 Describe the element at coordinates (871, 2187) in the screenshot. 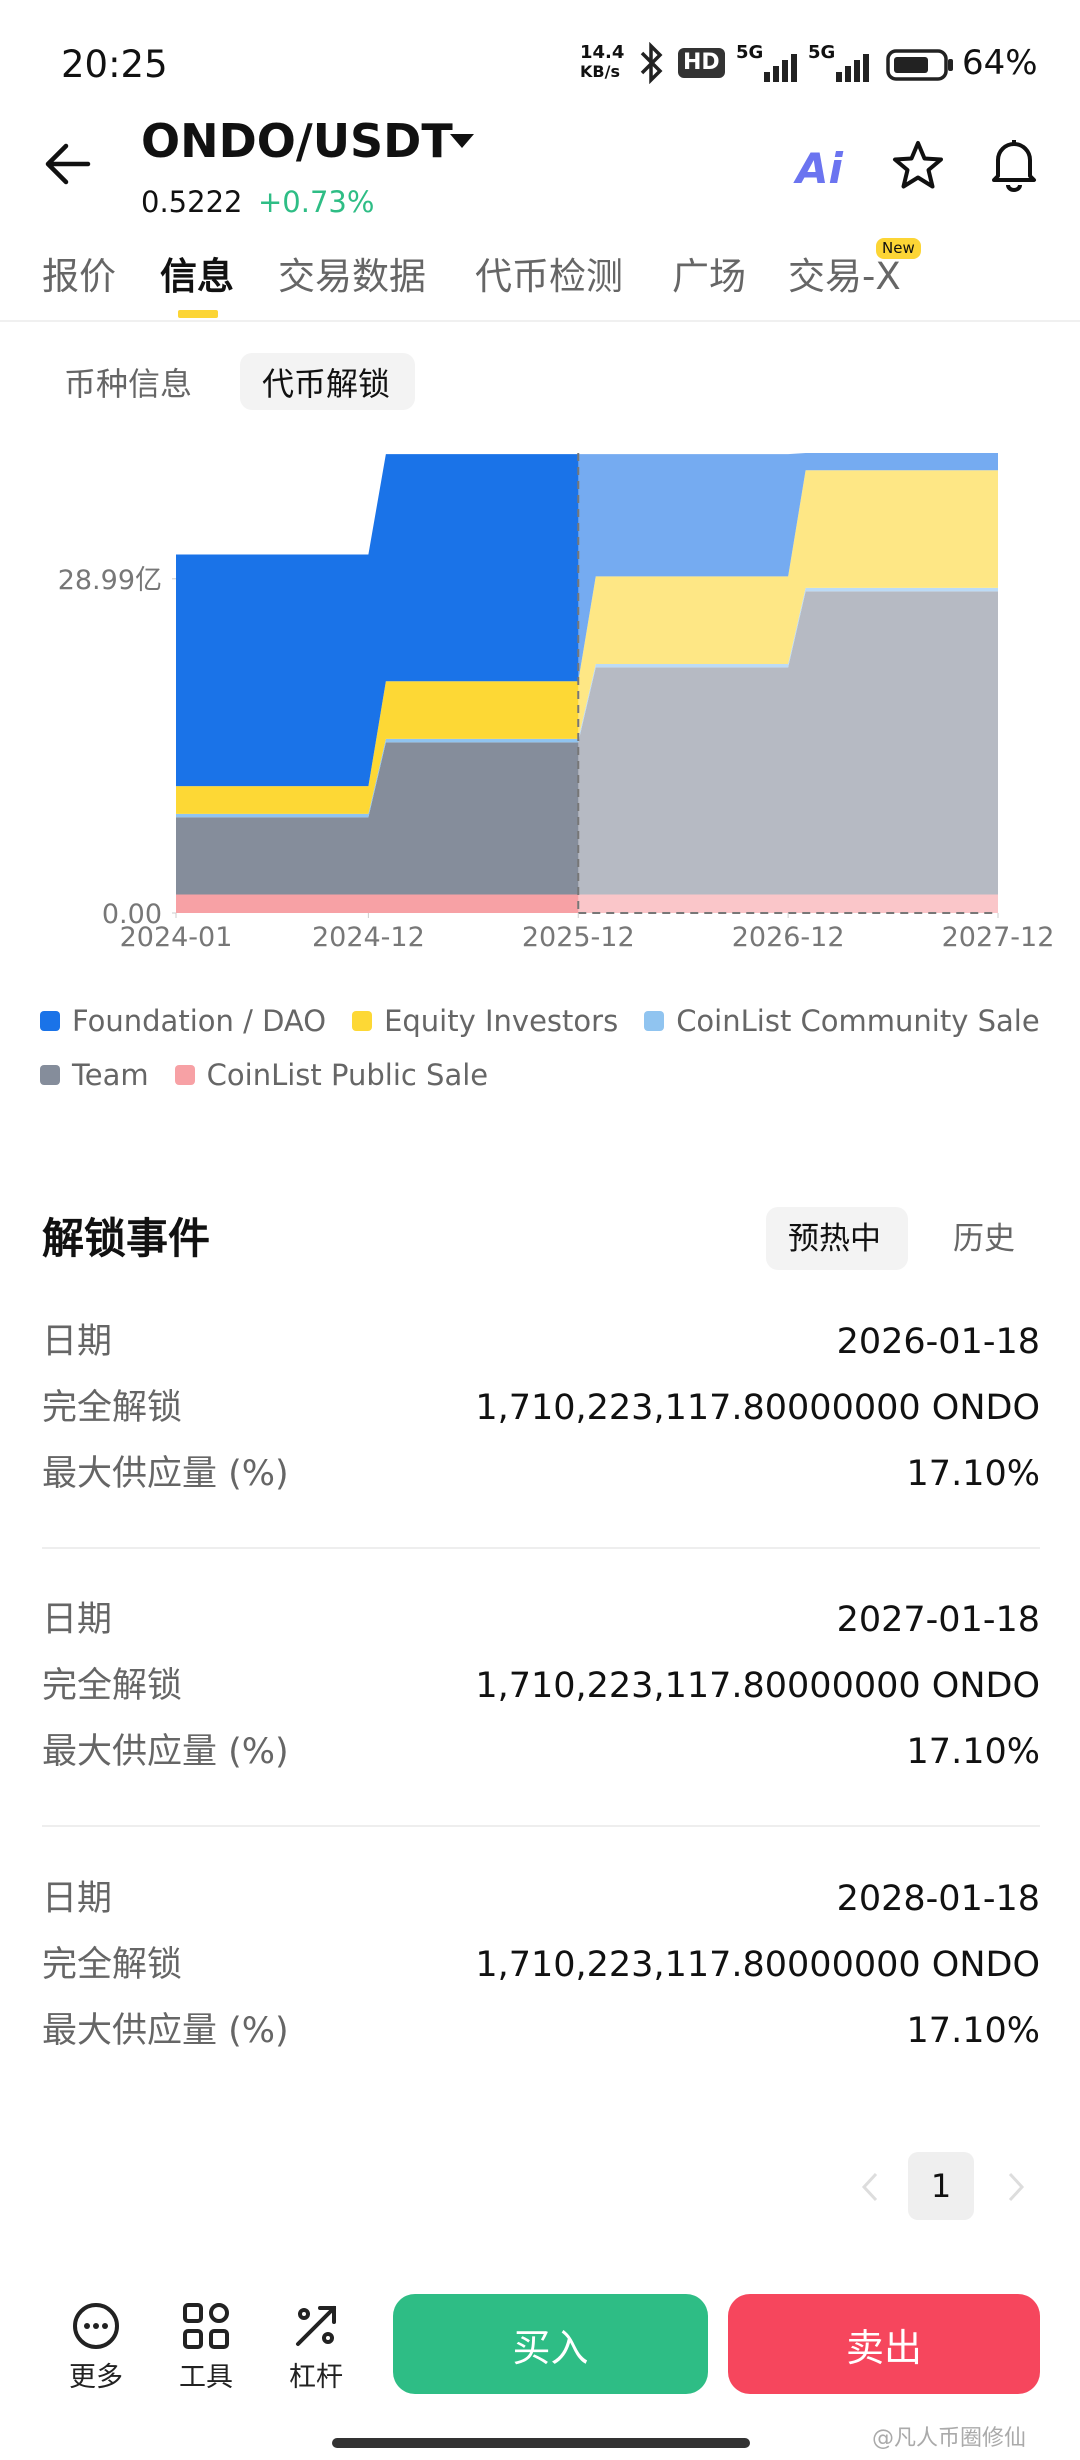

I see `prev-page` at that location.